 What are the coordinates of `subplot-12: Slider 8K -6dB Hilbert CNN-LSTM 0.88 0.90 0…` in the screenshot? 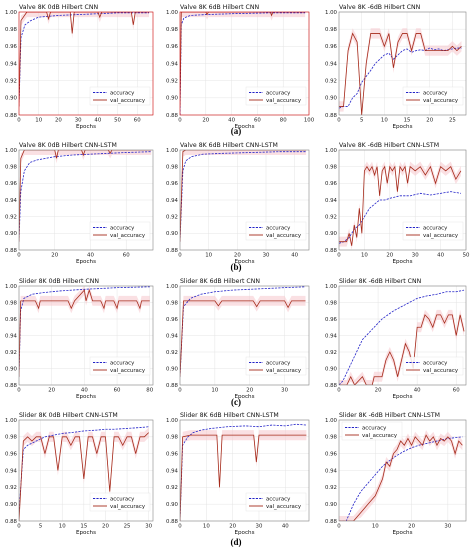 It's located at (396, 474).